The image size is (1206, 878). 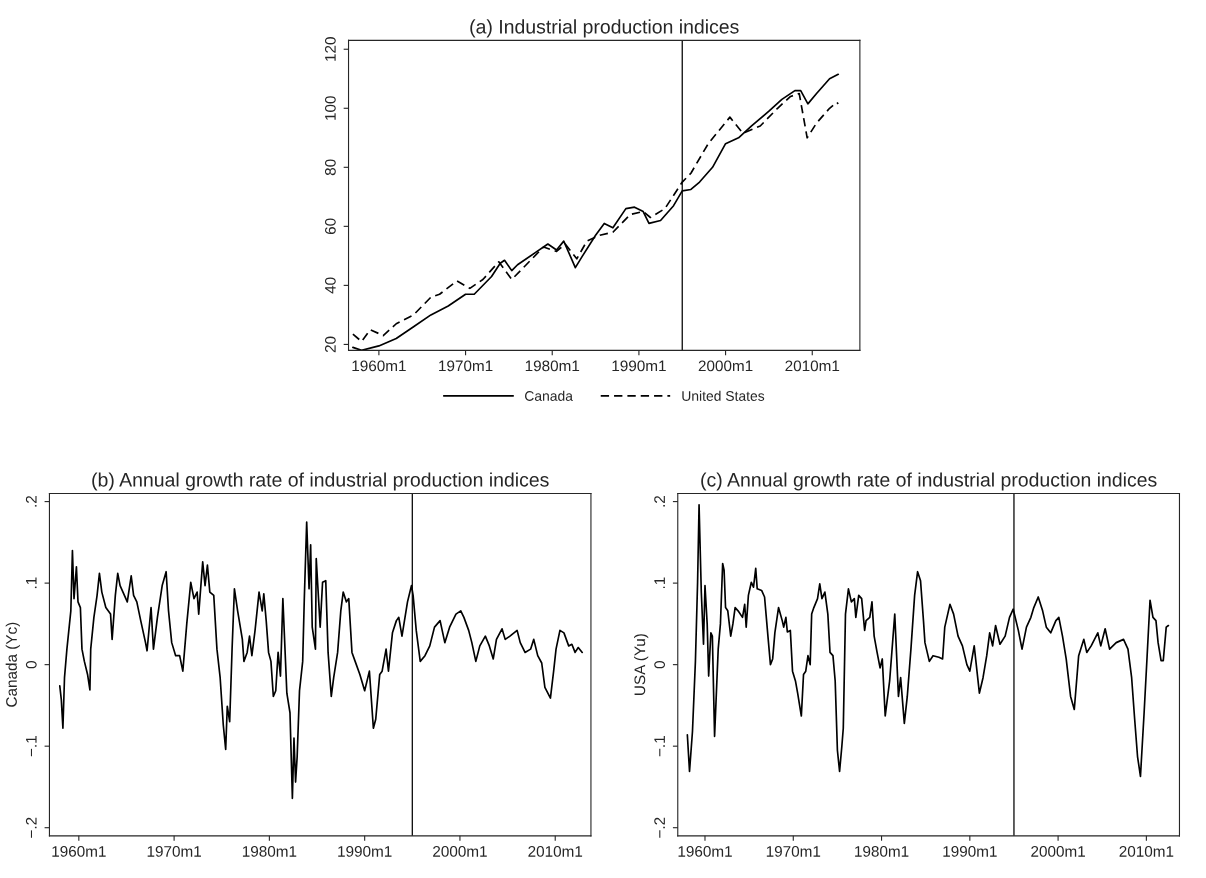 I want to click on y-tick-label: 20, so click(x=330, y=344).